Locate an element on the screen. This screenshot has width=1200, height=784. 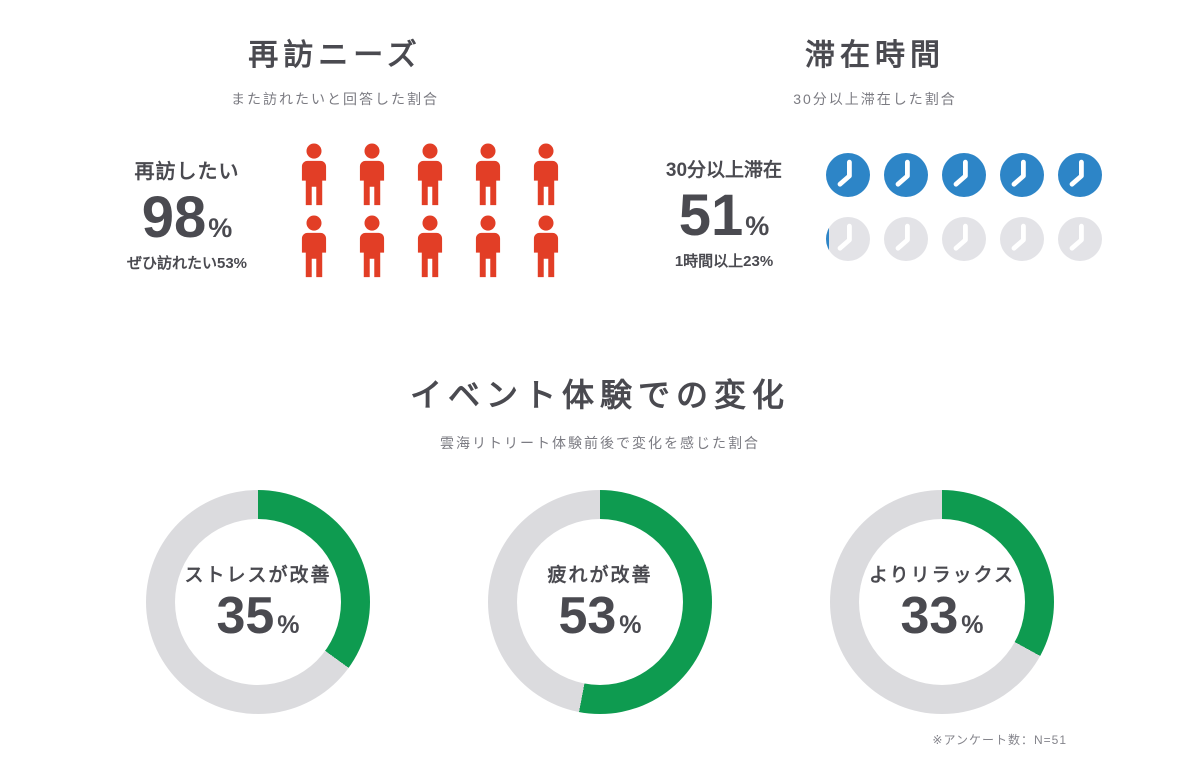
section-revisit: 再訪ニーズ また訪れたいと回答した割合 再訪したい 98% ぜひ訪れたい53% is located at coordinates (335, 158).